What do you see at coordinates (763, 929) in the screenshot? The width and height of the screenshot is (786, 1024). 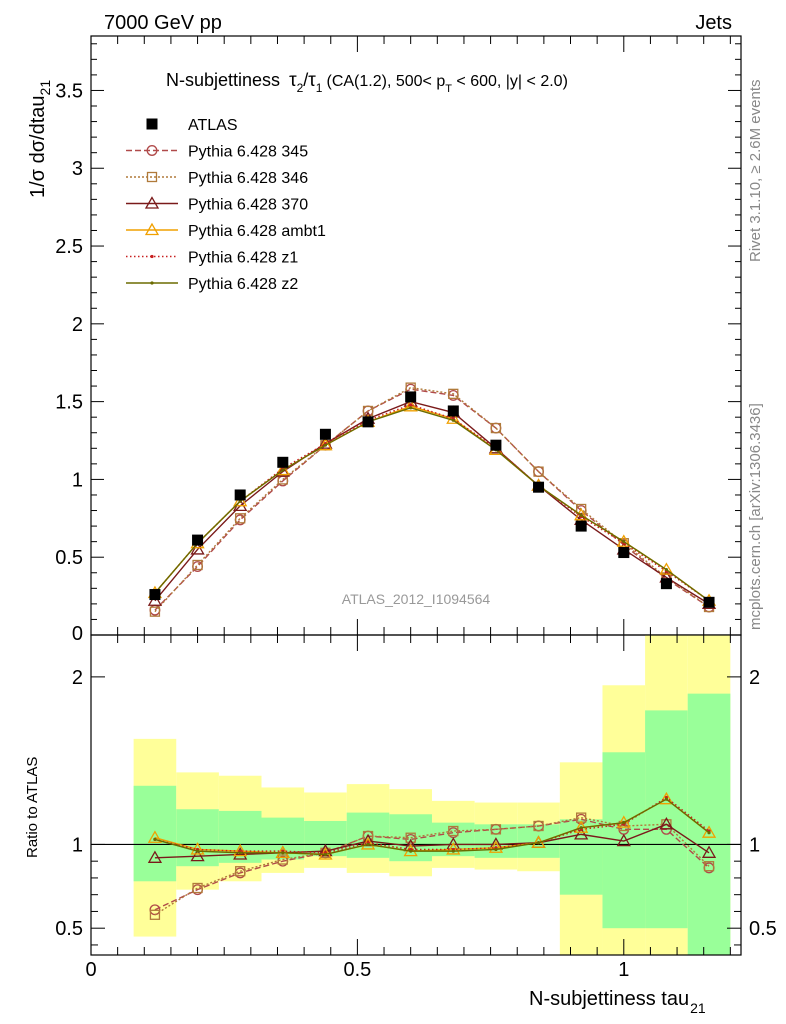 I see `ratio-ytick-label-right: 0.5` at bounding box center [763, 929].